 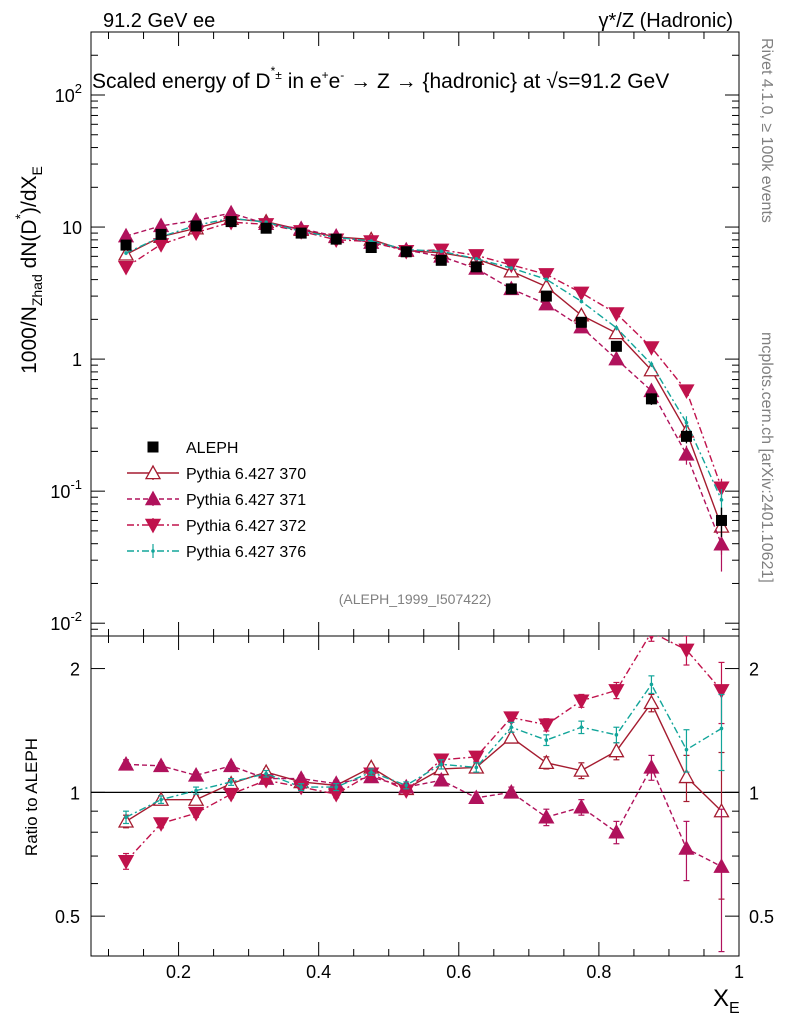 What do you see at coordinates (246, 500) in the screenshot?
I see `legend-label: Pythia 6.427 371` at bounding box center [246, 500].